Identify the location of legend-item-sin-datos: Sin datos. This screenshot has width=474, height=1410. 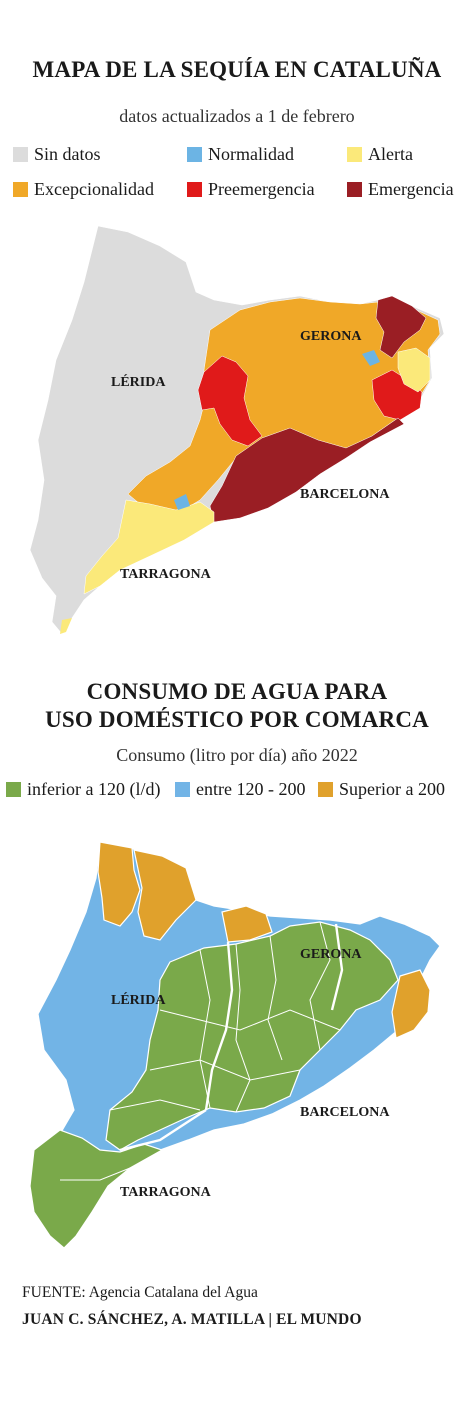
(57, 154).